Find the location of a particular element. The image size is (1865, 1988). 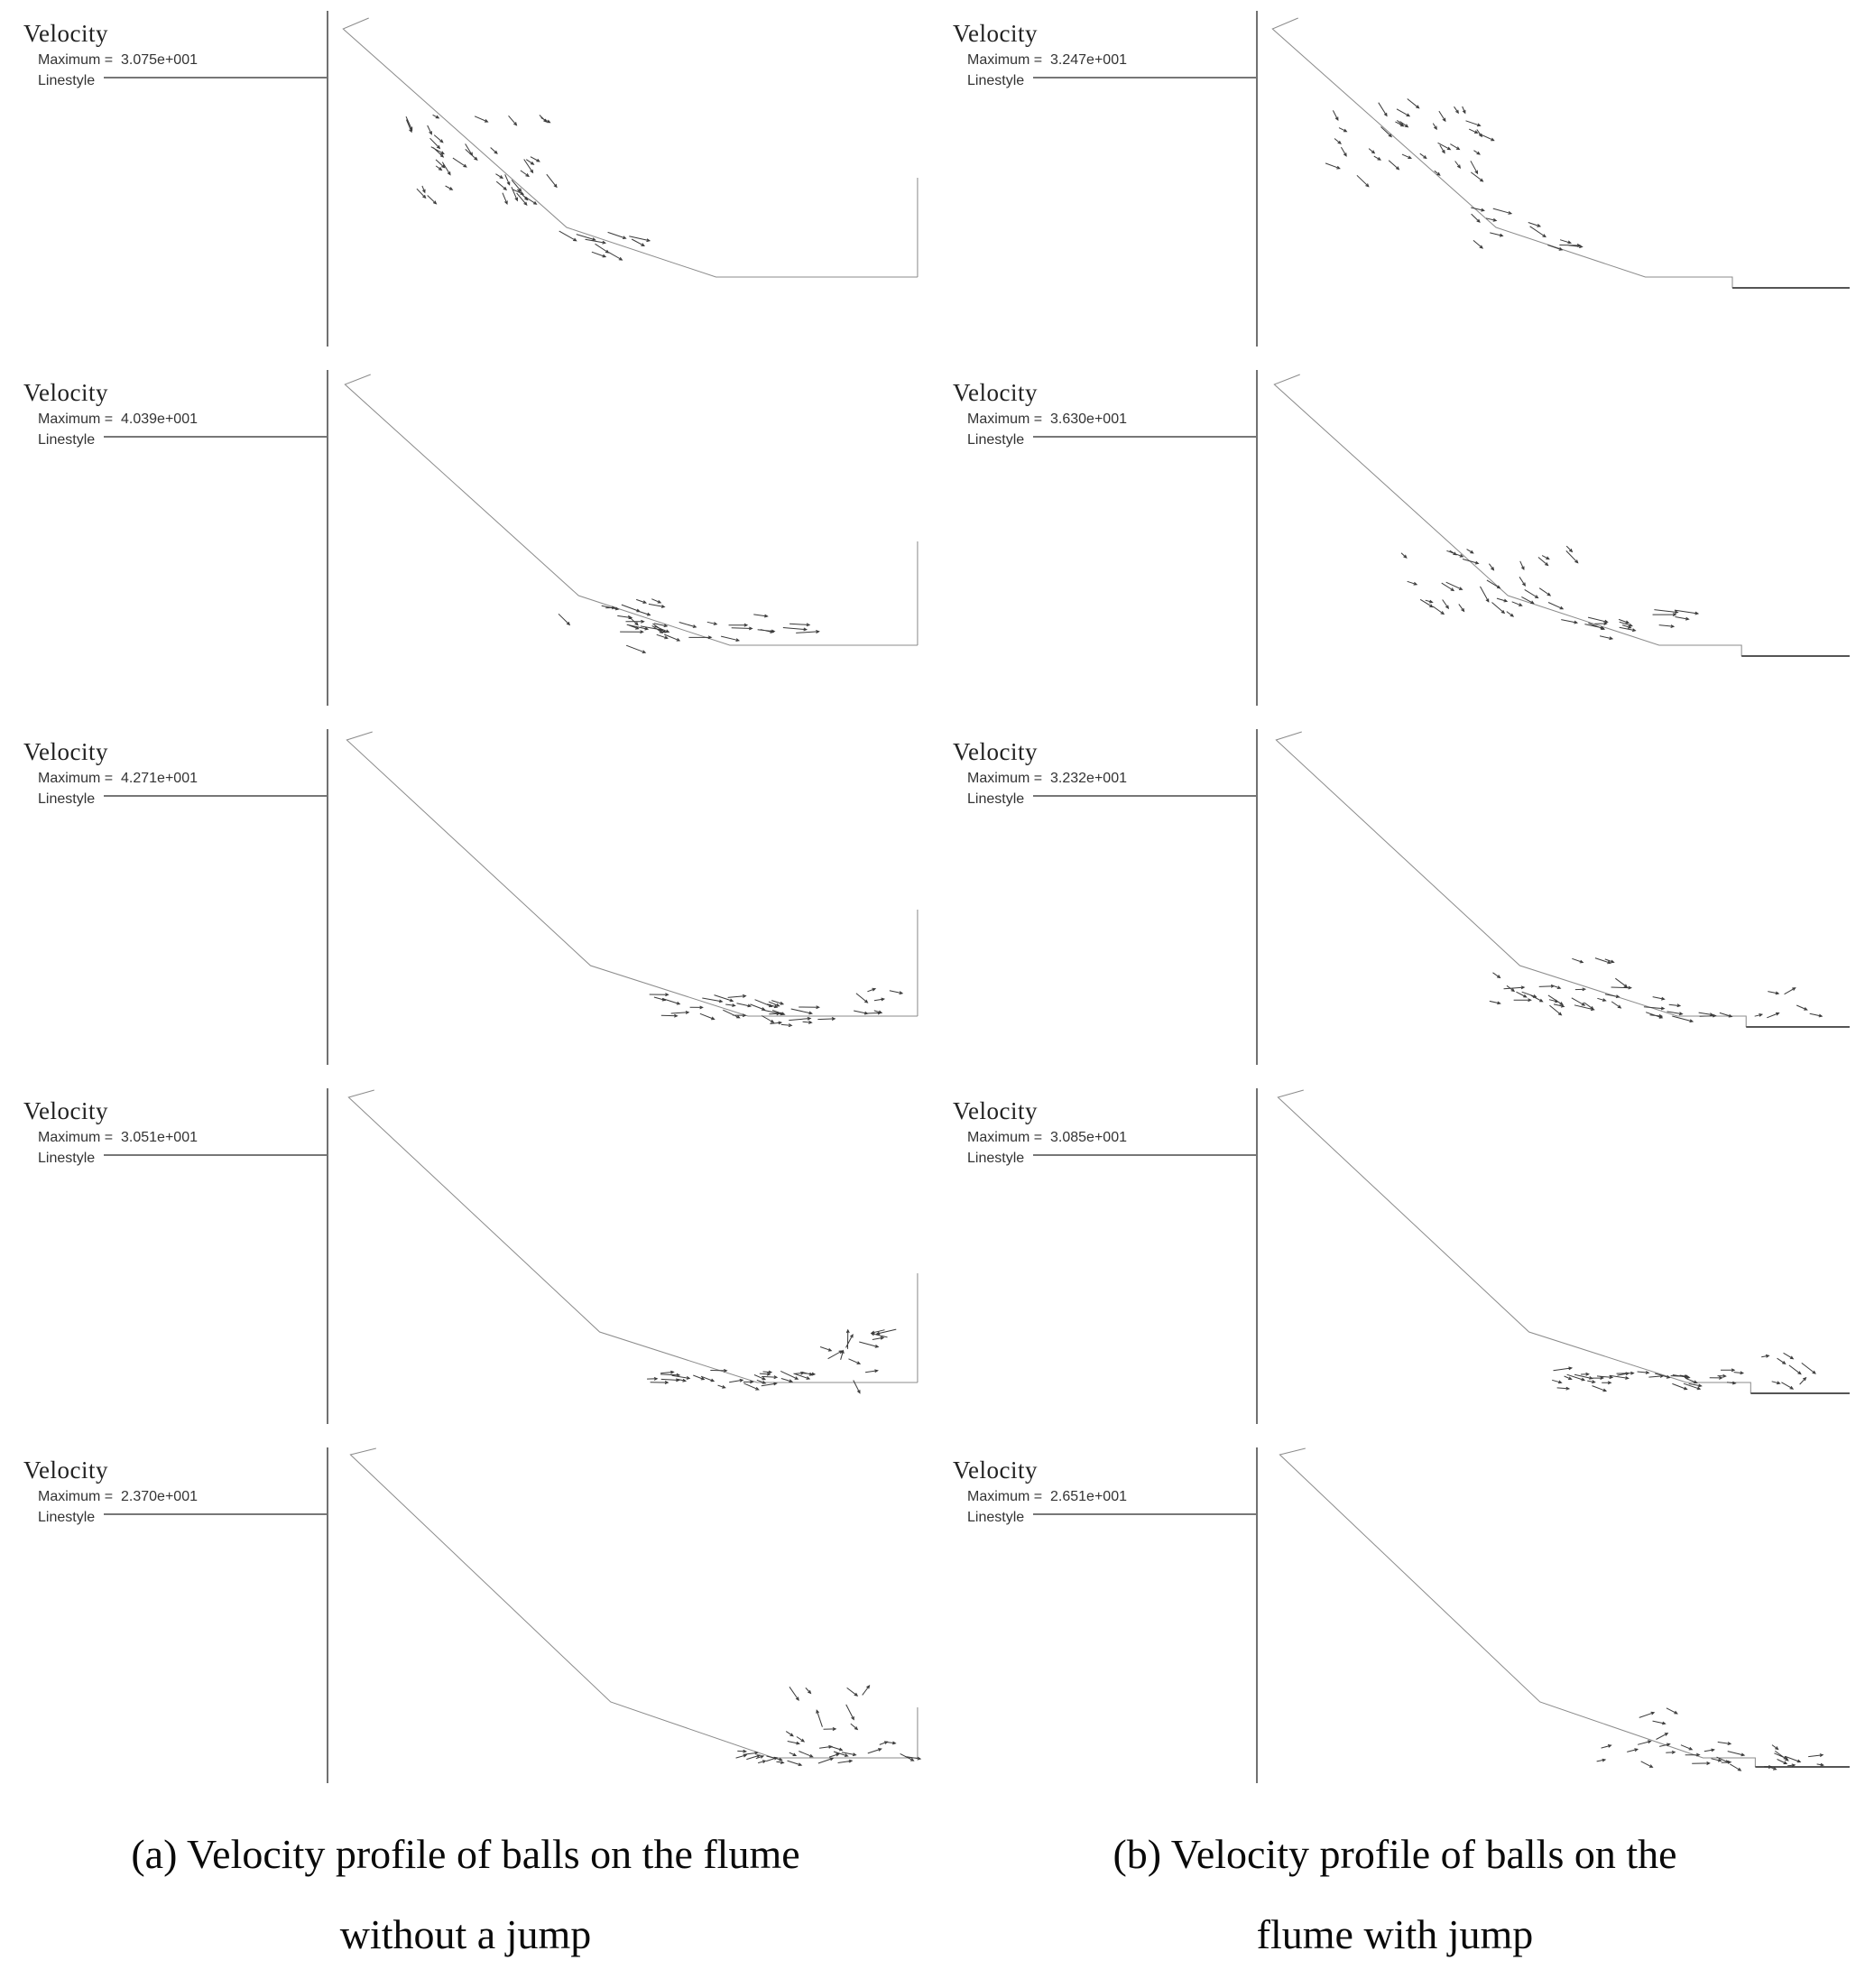

velocity-panel: Velocity Maximum = 2.651e+001 Linestyle is located at coordinates (1394, 1615).